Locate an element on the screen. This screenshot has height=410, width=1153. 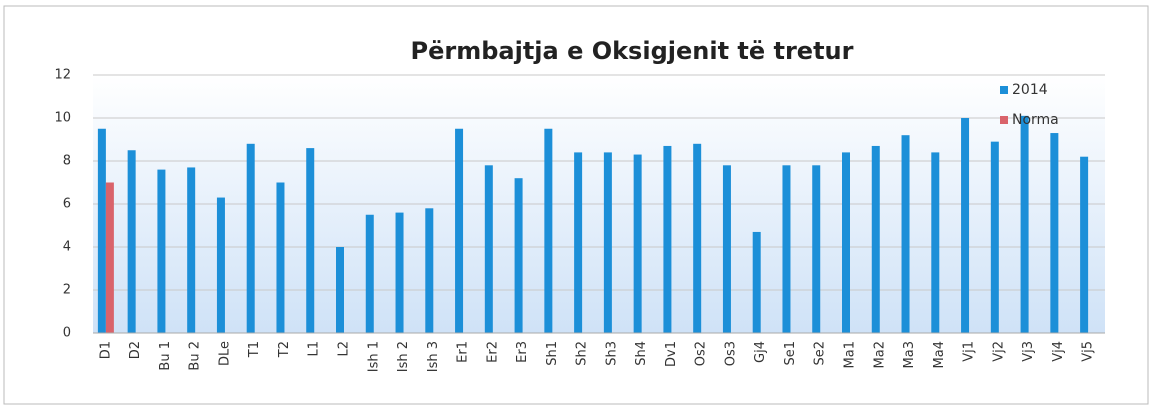
x-tick-label: Se2 is located at coordinates (820, 353).